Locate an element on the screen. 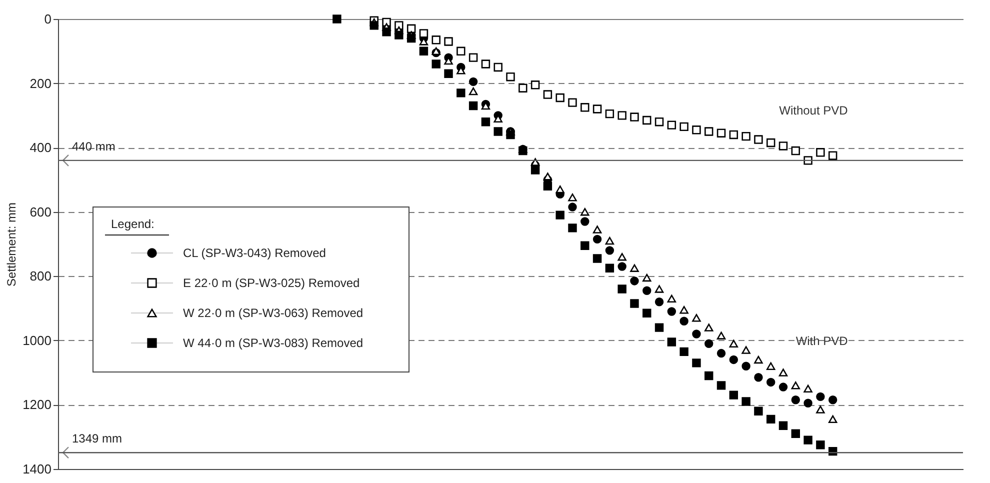 Image resolution: width=990 pixels, height=483 pixels. y-tick-label: 1400 is located at coordinates (37, 469).